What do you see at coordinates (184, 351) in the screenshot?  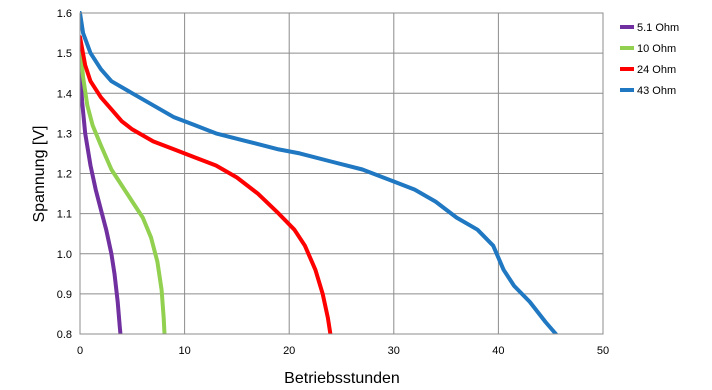 I see `x-tick-label: 10` at bounding box center [184, 351].